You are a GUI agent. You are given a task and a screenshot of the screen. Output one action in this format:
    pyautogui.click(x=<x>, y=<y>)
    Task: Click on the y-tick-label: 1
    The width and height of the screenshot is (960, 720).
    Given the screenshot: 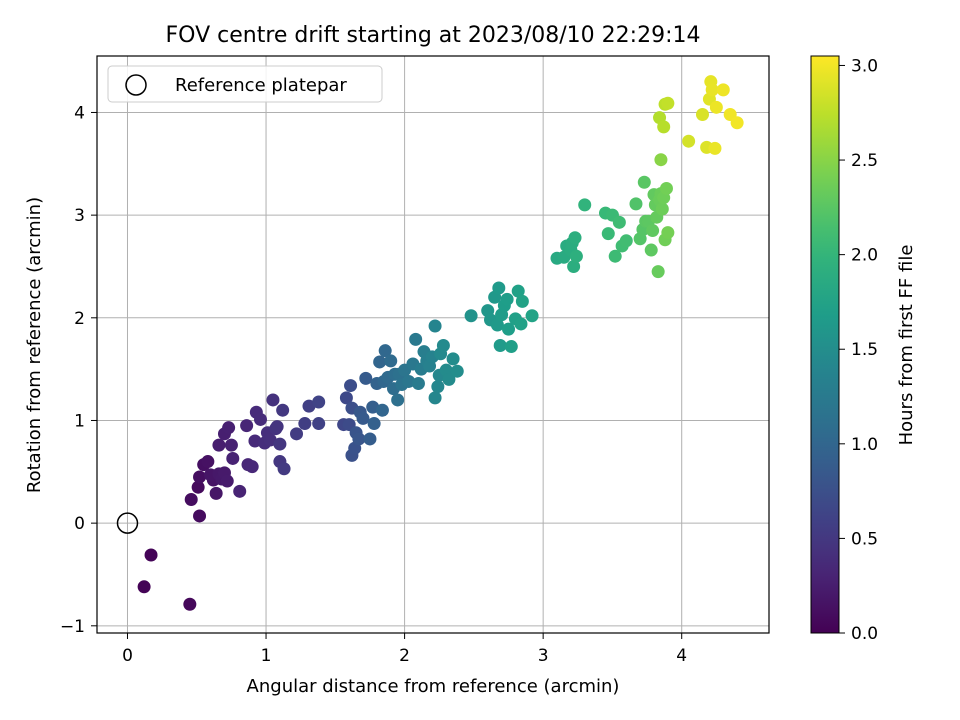 What is the action you would take?
    pyautogui.click(x=79, y=421)
    